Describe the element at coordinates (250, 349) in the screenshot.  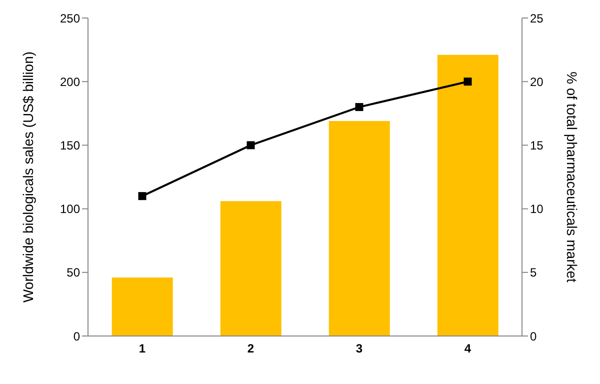
I see `x-tick-label: 2` at that location.